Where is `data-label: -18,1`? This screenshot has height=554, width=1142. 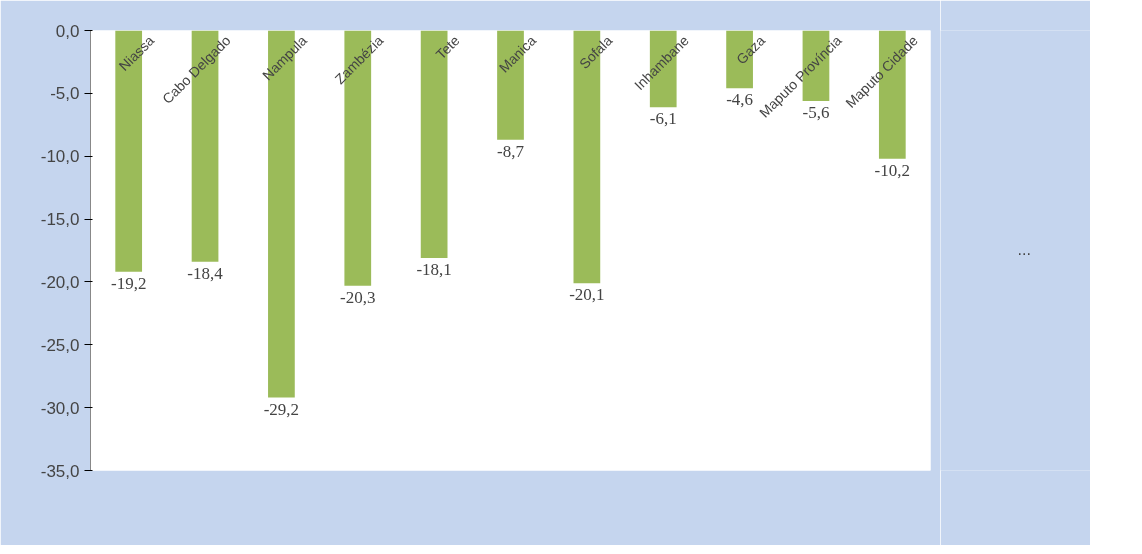 data-label: -18,1 is located at coordinates (434, 270).